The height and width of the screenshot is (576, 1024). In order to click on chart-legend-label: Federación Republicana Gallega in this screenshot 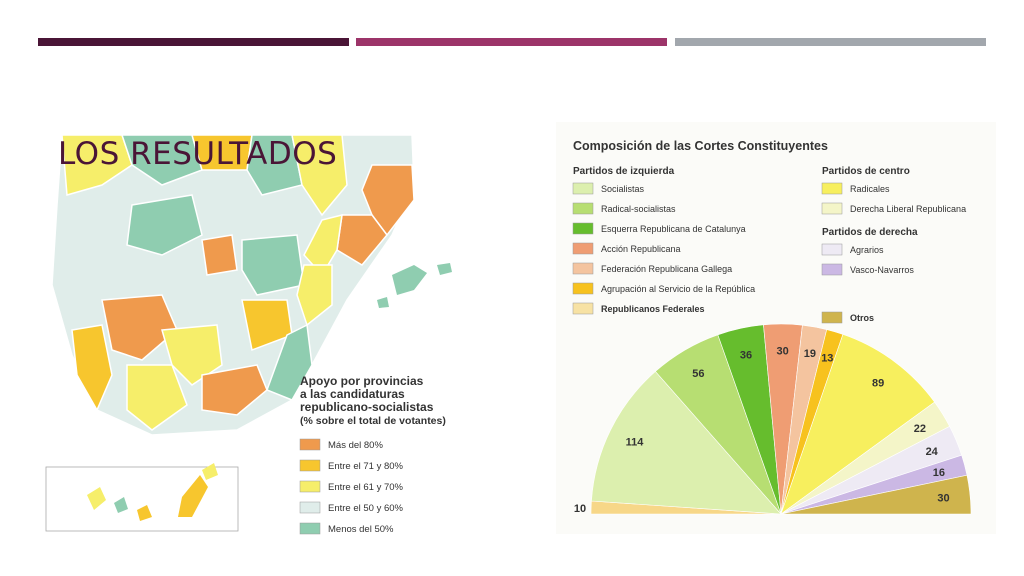, I will do `click(666, 269)`.